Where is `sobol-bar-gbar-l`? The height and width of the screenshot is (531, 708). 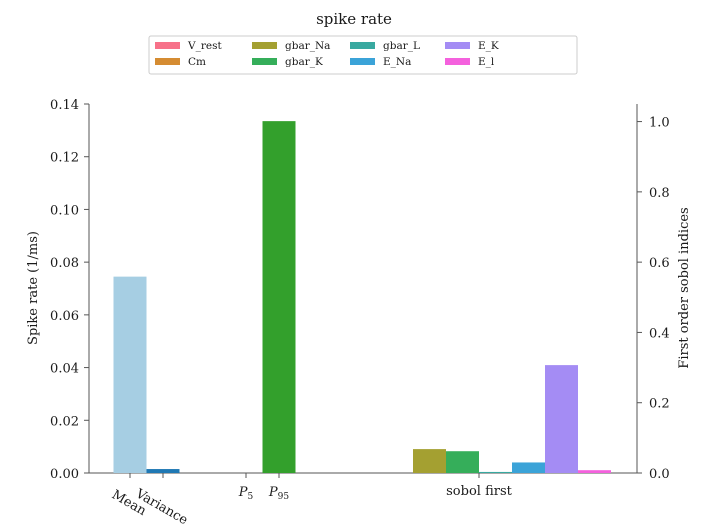 sobol-bar-gbar-l is located at coordinates (495, 472).